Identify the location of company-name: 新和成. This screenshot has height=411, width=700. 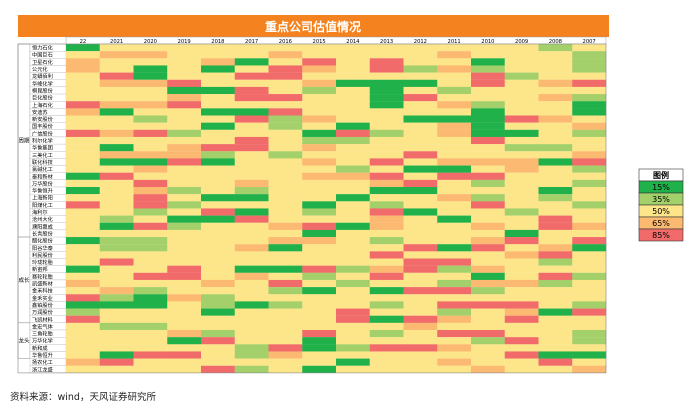
(40, 348).